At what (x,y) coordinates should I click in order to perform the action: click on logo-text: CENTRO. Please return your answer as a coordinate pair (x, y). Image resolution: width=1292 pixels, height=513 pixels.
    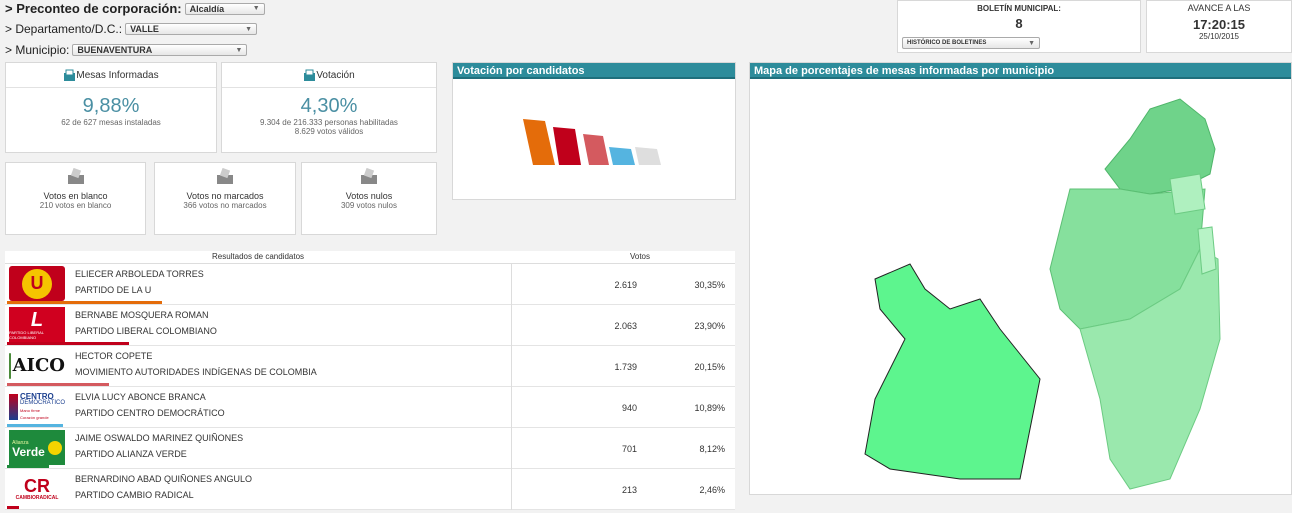
    Looking at the image, I should click on (37, 396).